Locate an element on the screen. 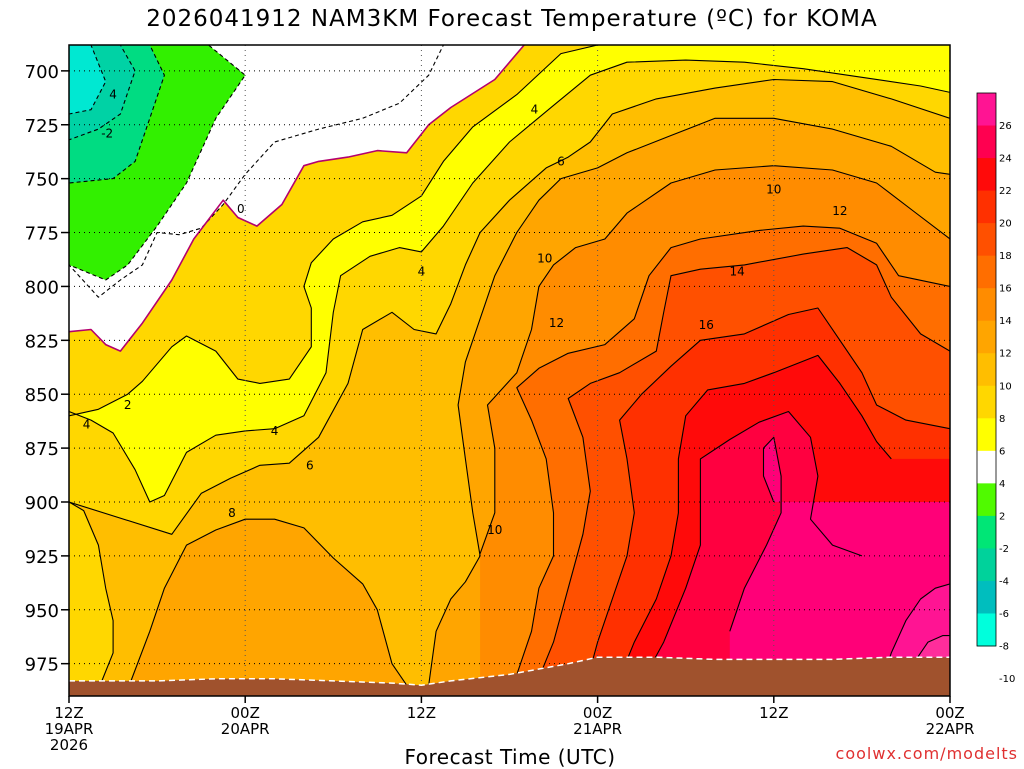  y-axis: 700 725 750 775 800 825 850 875 900 925 950 975 is located at coordinates (47, 369).